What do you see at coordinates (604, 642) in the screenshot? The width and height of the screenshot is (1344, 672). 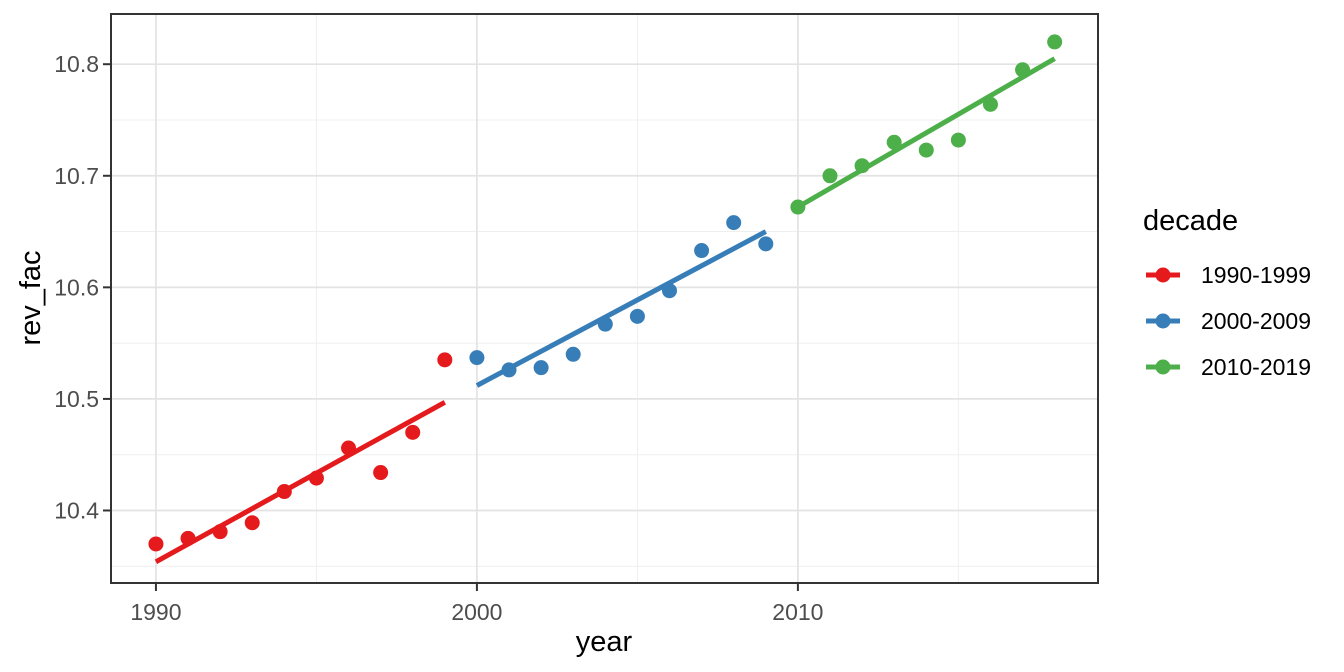 I see `x-axis-title: year` at bounding box center [604, 642].